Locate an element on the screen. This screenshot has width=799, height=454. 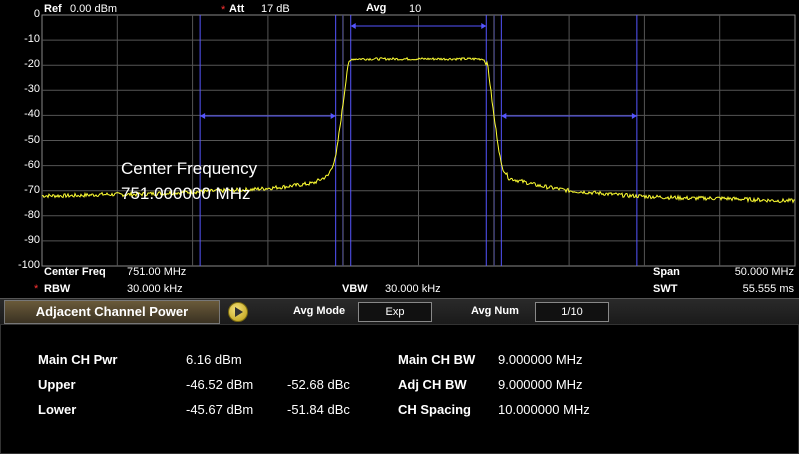
rbw-label: RBW is located at coordinates (57, 289).